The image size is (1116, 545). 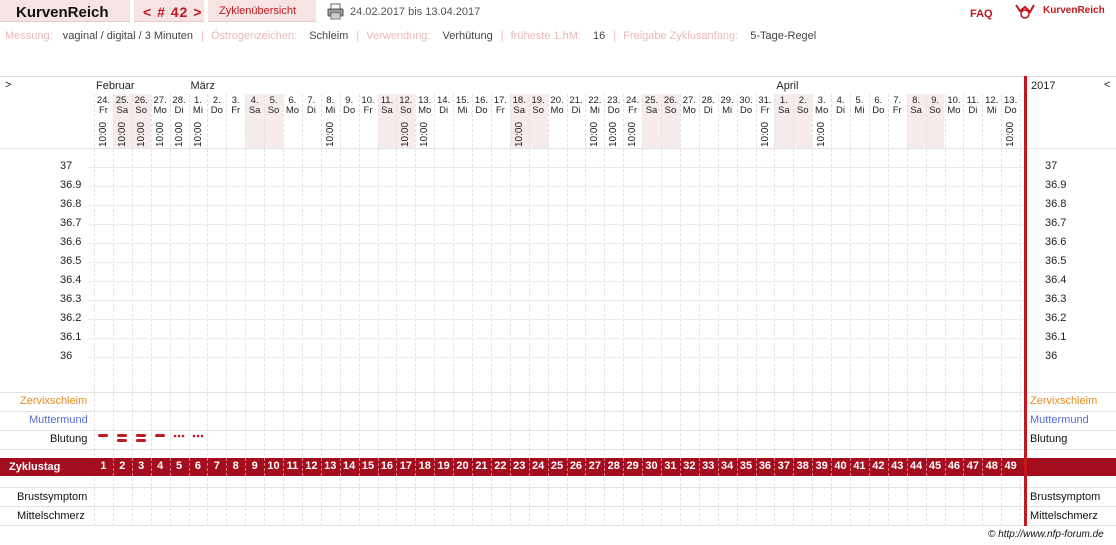 What do you see at coordinates (29, 36) in the screenshot?
I see `messung-label: Messung:` at bounding box center [29, 36].